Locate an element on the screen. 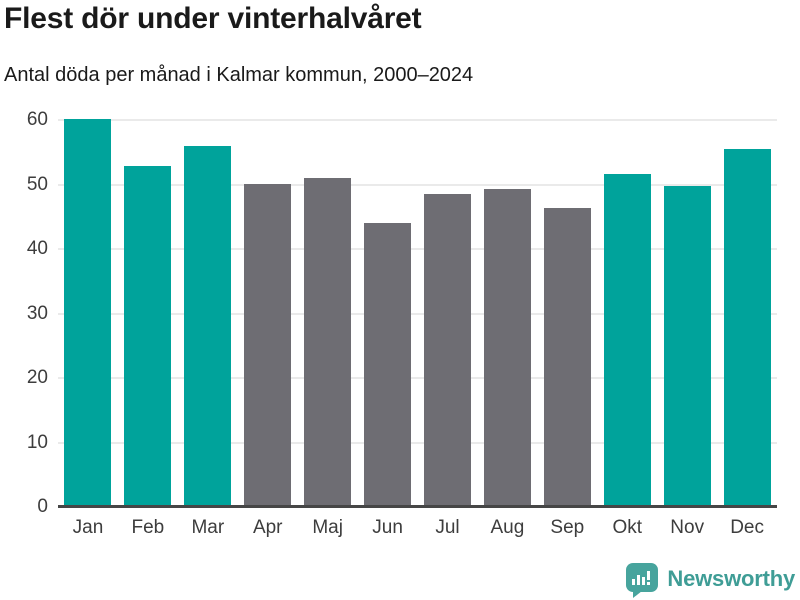  newsworthy-chart-bubble-icon is located at coordinates (642, 580).